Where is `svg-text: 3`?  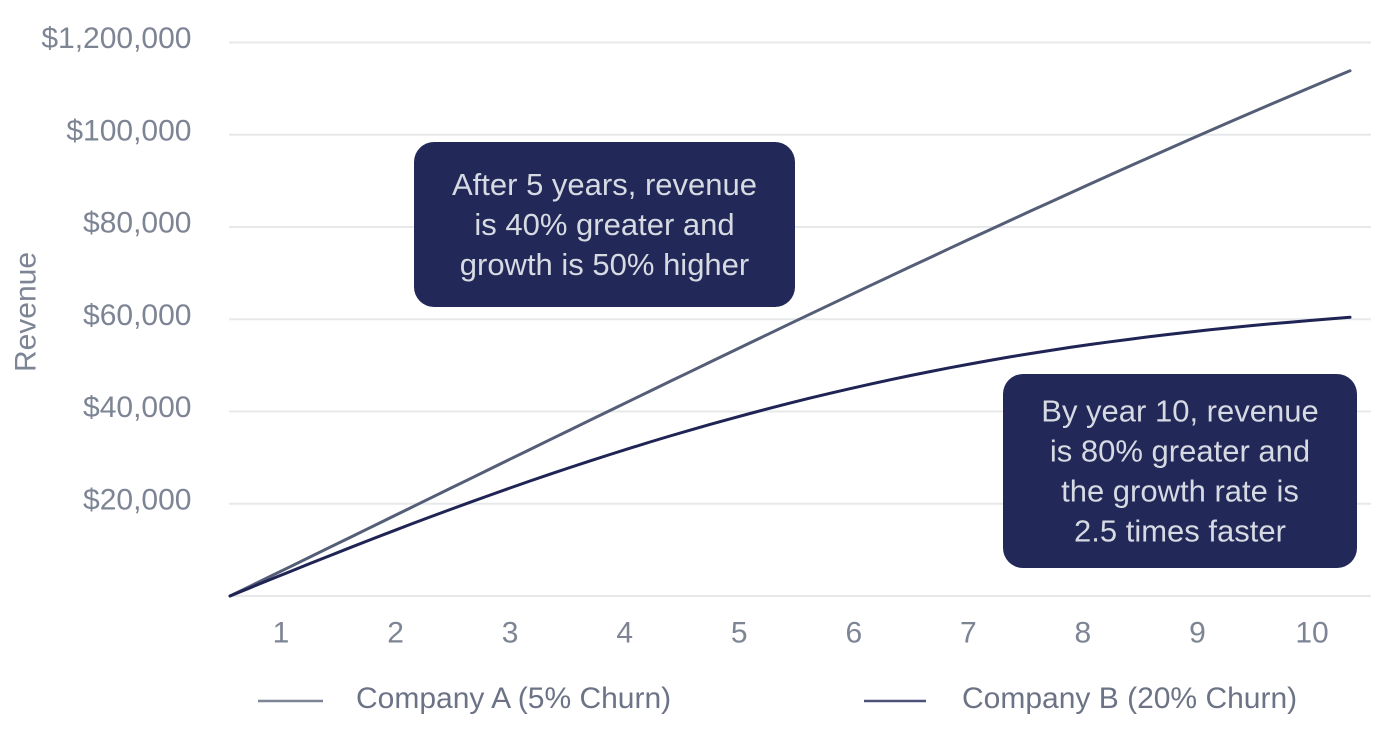
svg-text: 3 is located at coordinates (510, 633).